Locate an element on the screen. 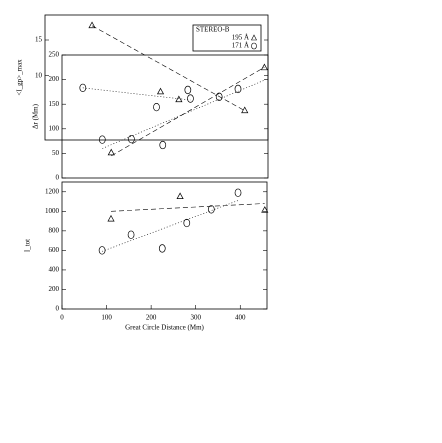 The width and height of the screenshot is (442, 443). x-tick-label: 100 is located at coordinates (106, 318).